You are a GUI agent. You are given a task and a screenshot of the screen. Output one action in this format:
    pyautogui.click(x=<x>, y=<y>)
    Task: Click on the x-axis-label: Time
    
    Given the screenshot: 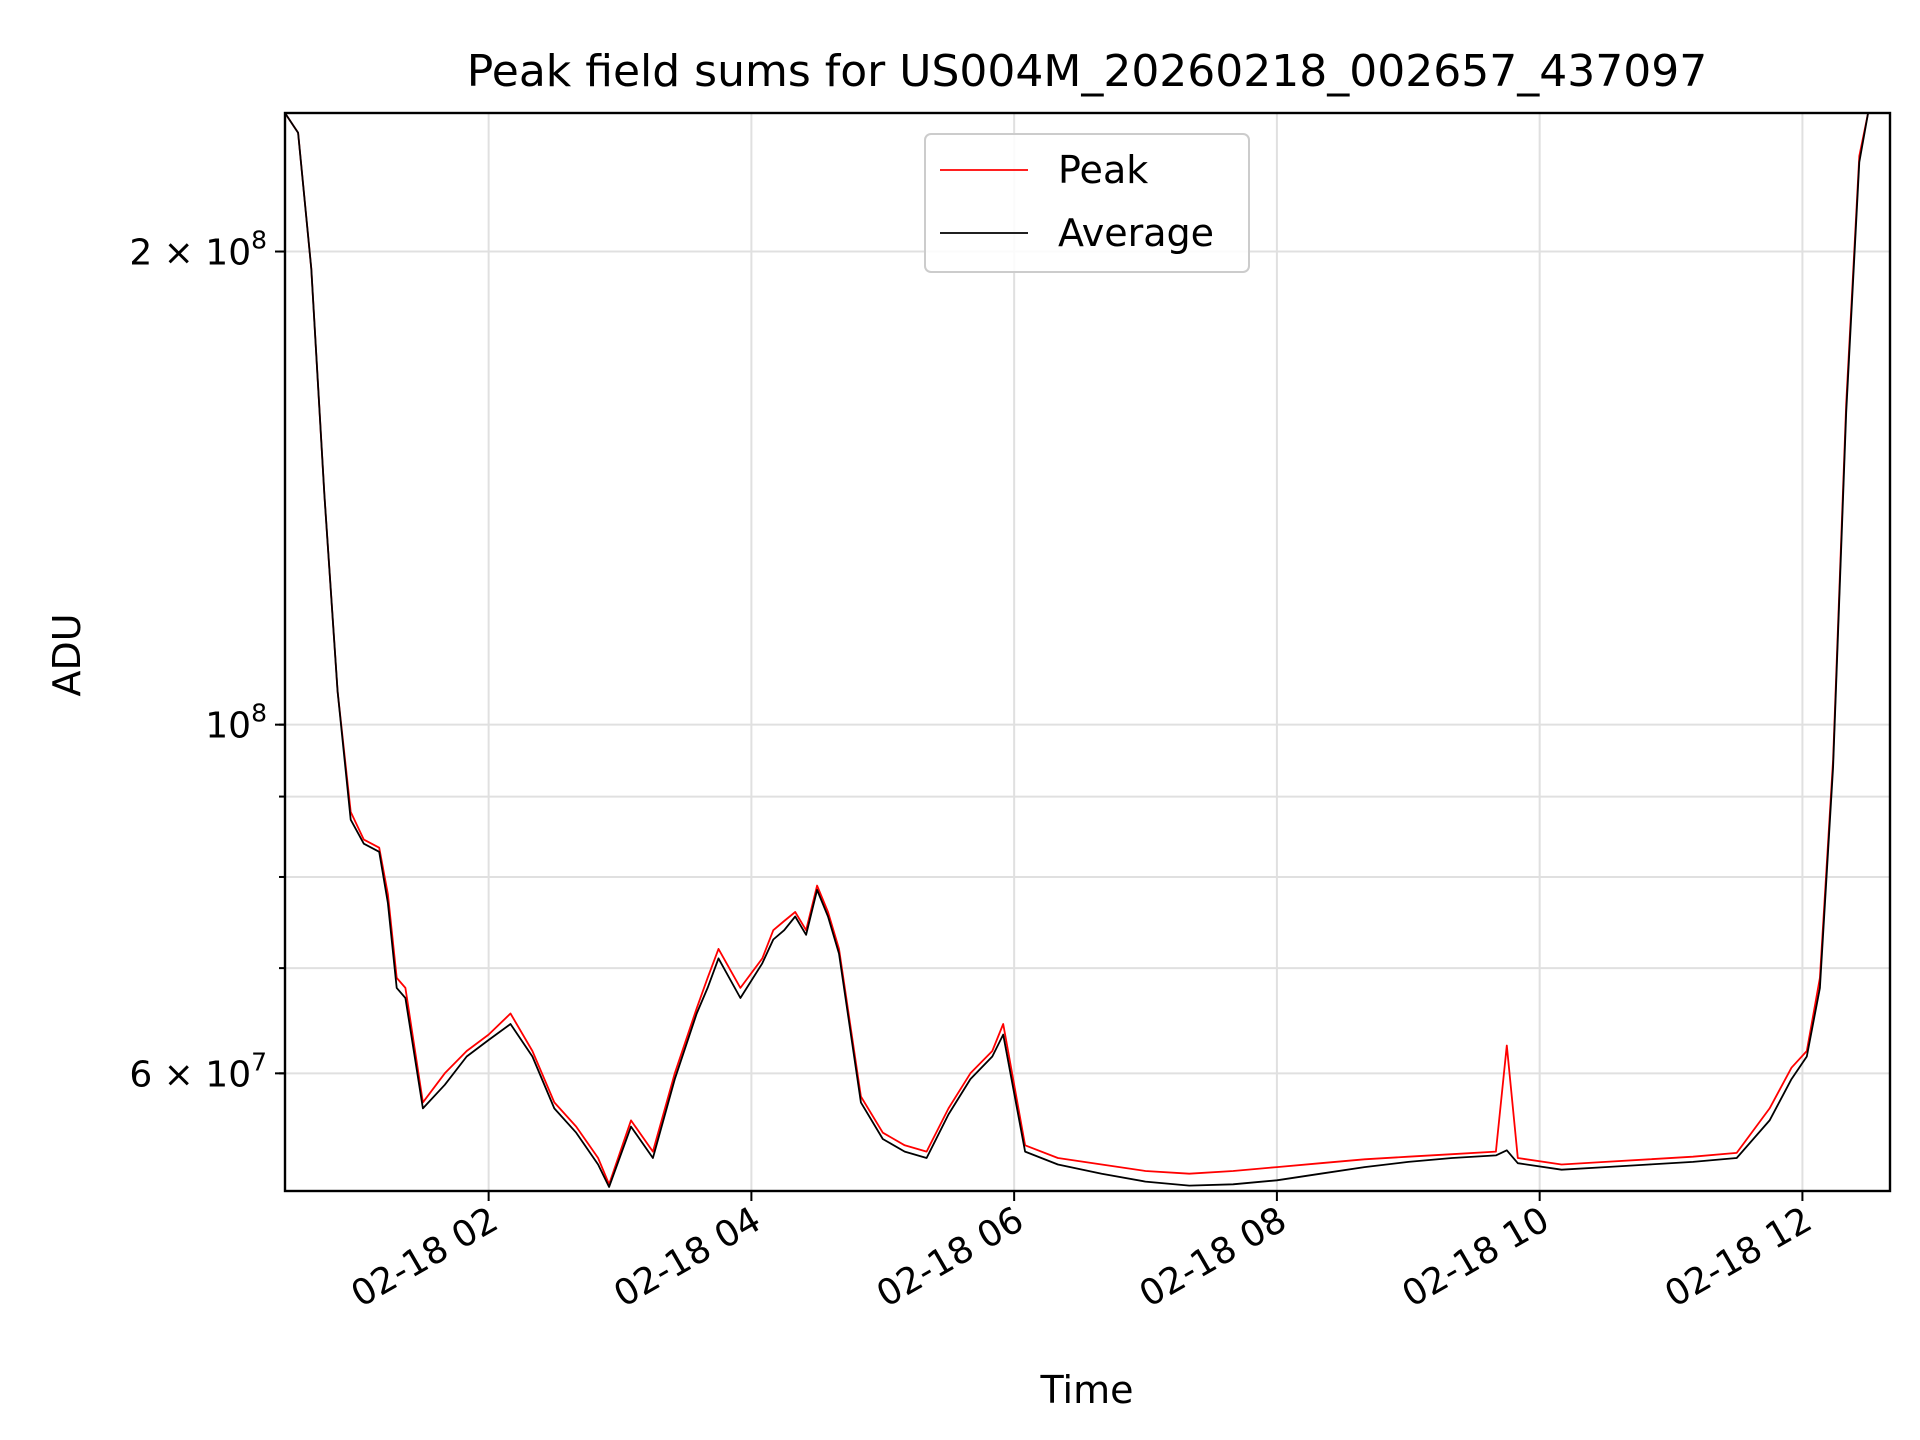 What is the action you would take?
    pyautogui.click(x=1087, y=1390)
    